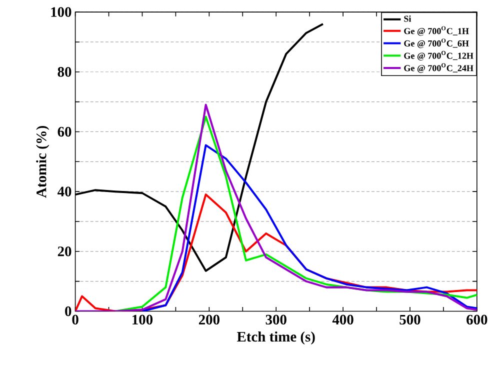  I want to click on x-tick-label: 600, so click(477, 320).